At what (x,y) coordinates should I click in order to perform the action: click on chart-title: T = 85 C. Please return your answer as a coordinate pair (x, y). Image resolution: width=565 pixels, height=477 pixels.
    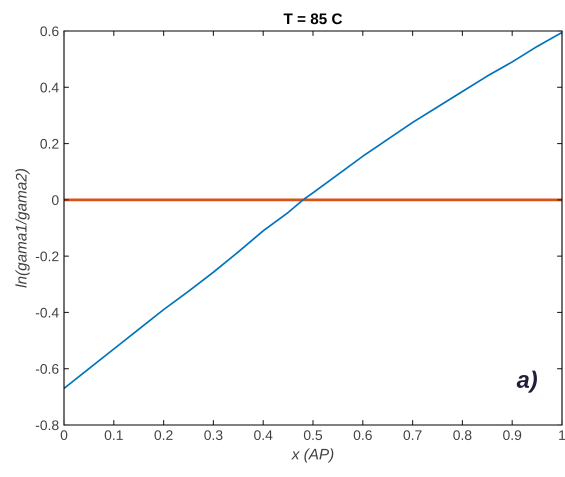
    Looking at the image, I should click on (313, 18).